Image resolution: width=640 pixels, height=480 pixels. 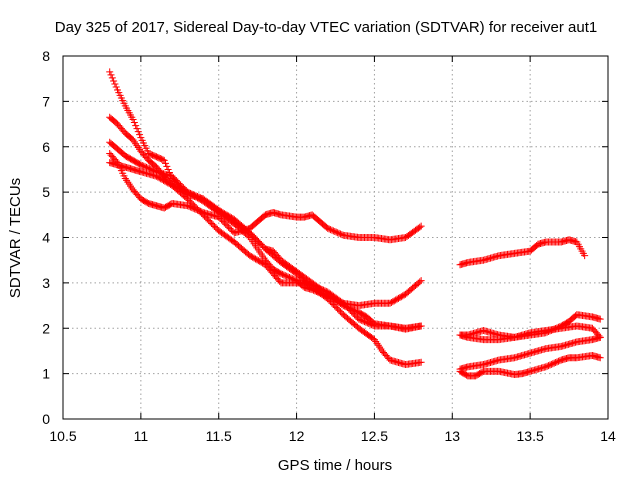 I want to click on x-axis-label: GPS time / hours, so click(x=335, y=465).